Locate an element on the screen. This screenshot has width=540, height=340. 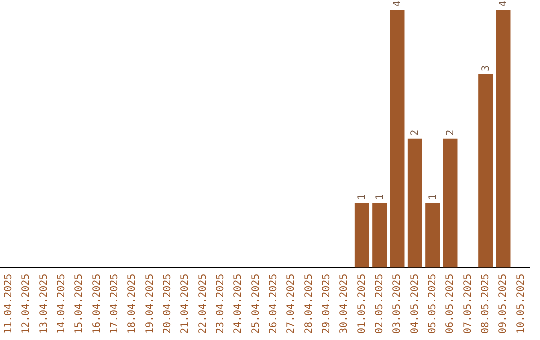
x-tick-label: 23.04.2025 is located at coordinates (220, 304).